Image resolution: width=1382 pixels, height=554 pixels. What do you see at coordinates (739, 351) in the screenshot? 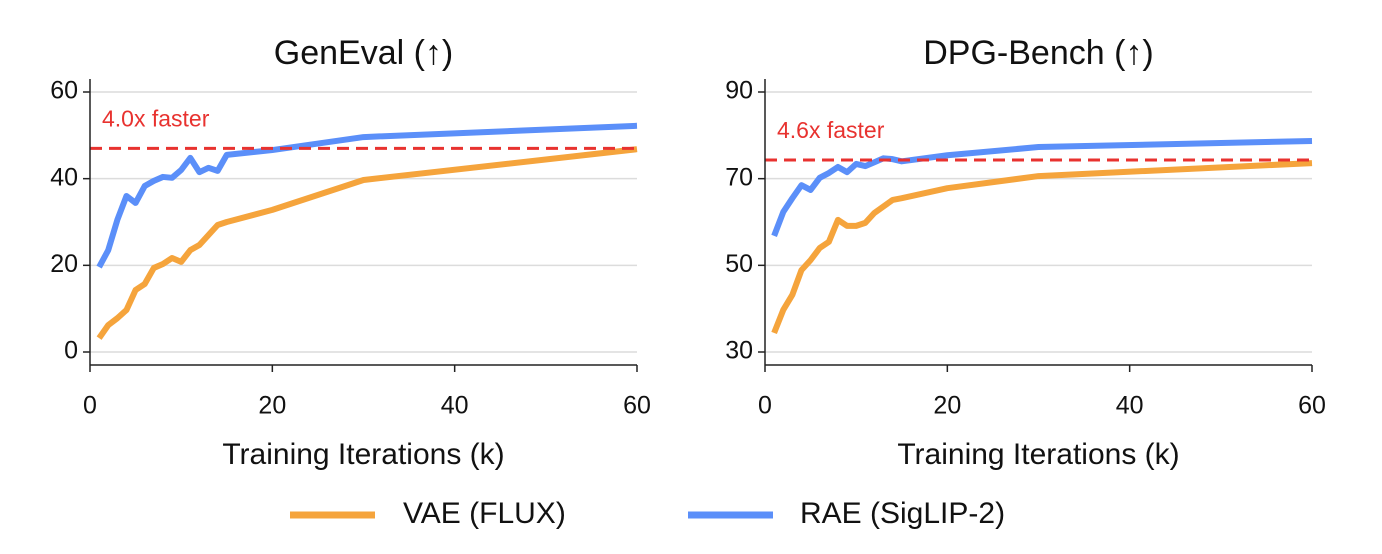
I see `y-tick-label: 30` at bounding box center [739, 351].